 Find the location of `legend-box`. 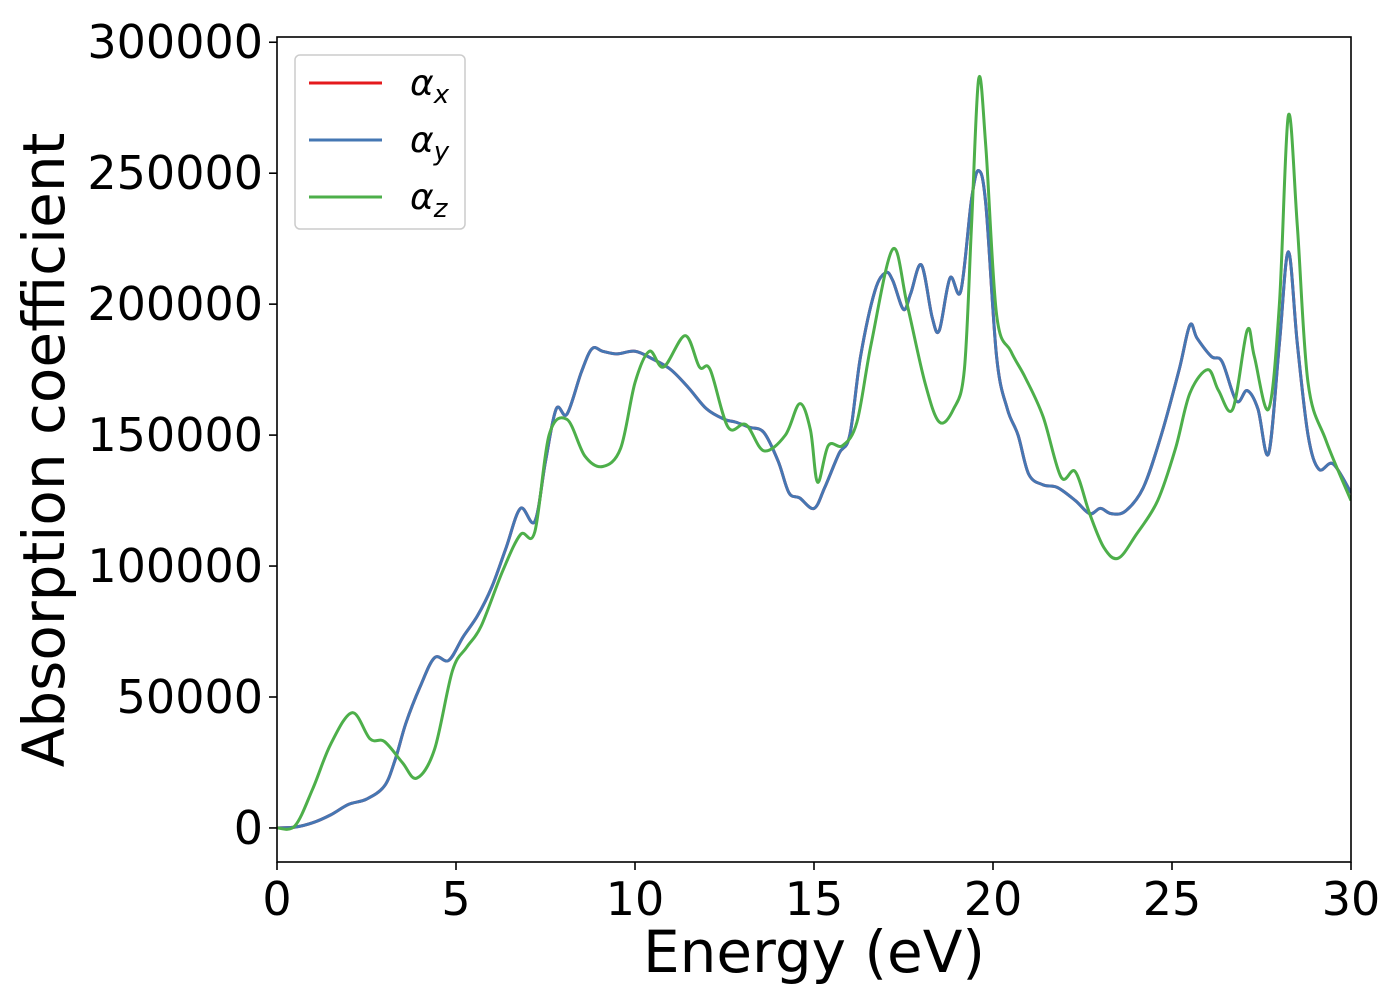

legend-box is located at coordinates (380, 142).